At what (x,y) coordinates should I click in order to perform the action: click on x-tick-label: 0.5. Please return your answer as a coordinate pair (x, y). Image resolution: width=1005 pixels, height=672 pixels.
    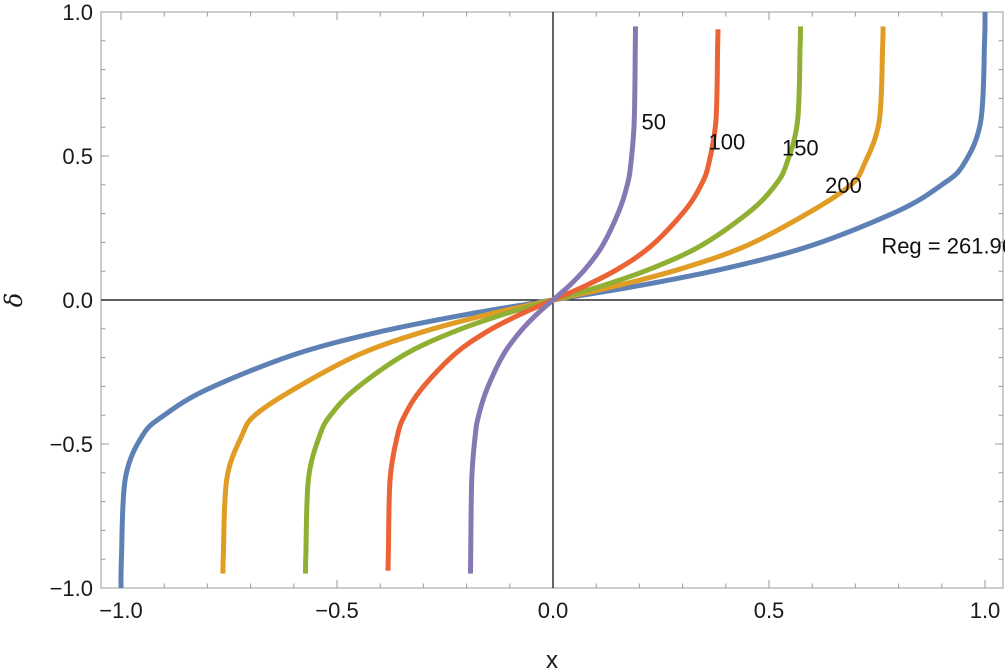
    Looking at the image, I should click on (769, 610).